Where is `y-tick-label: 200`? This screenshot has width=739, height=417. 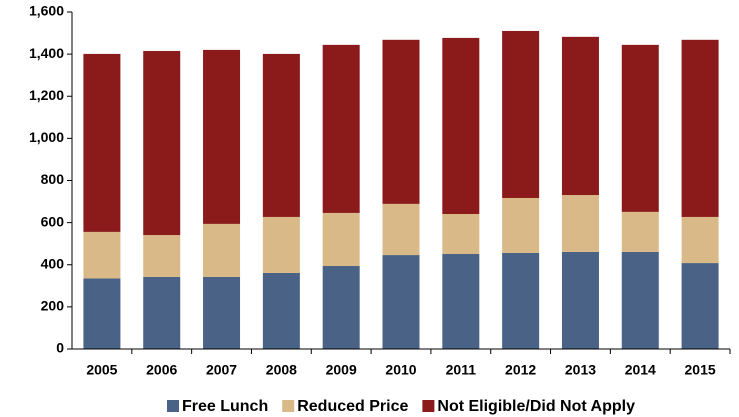 y-tick-label: 200 is located at coordinates (53, 306).